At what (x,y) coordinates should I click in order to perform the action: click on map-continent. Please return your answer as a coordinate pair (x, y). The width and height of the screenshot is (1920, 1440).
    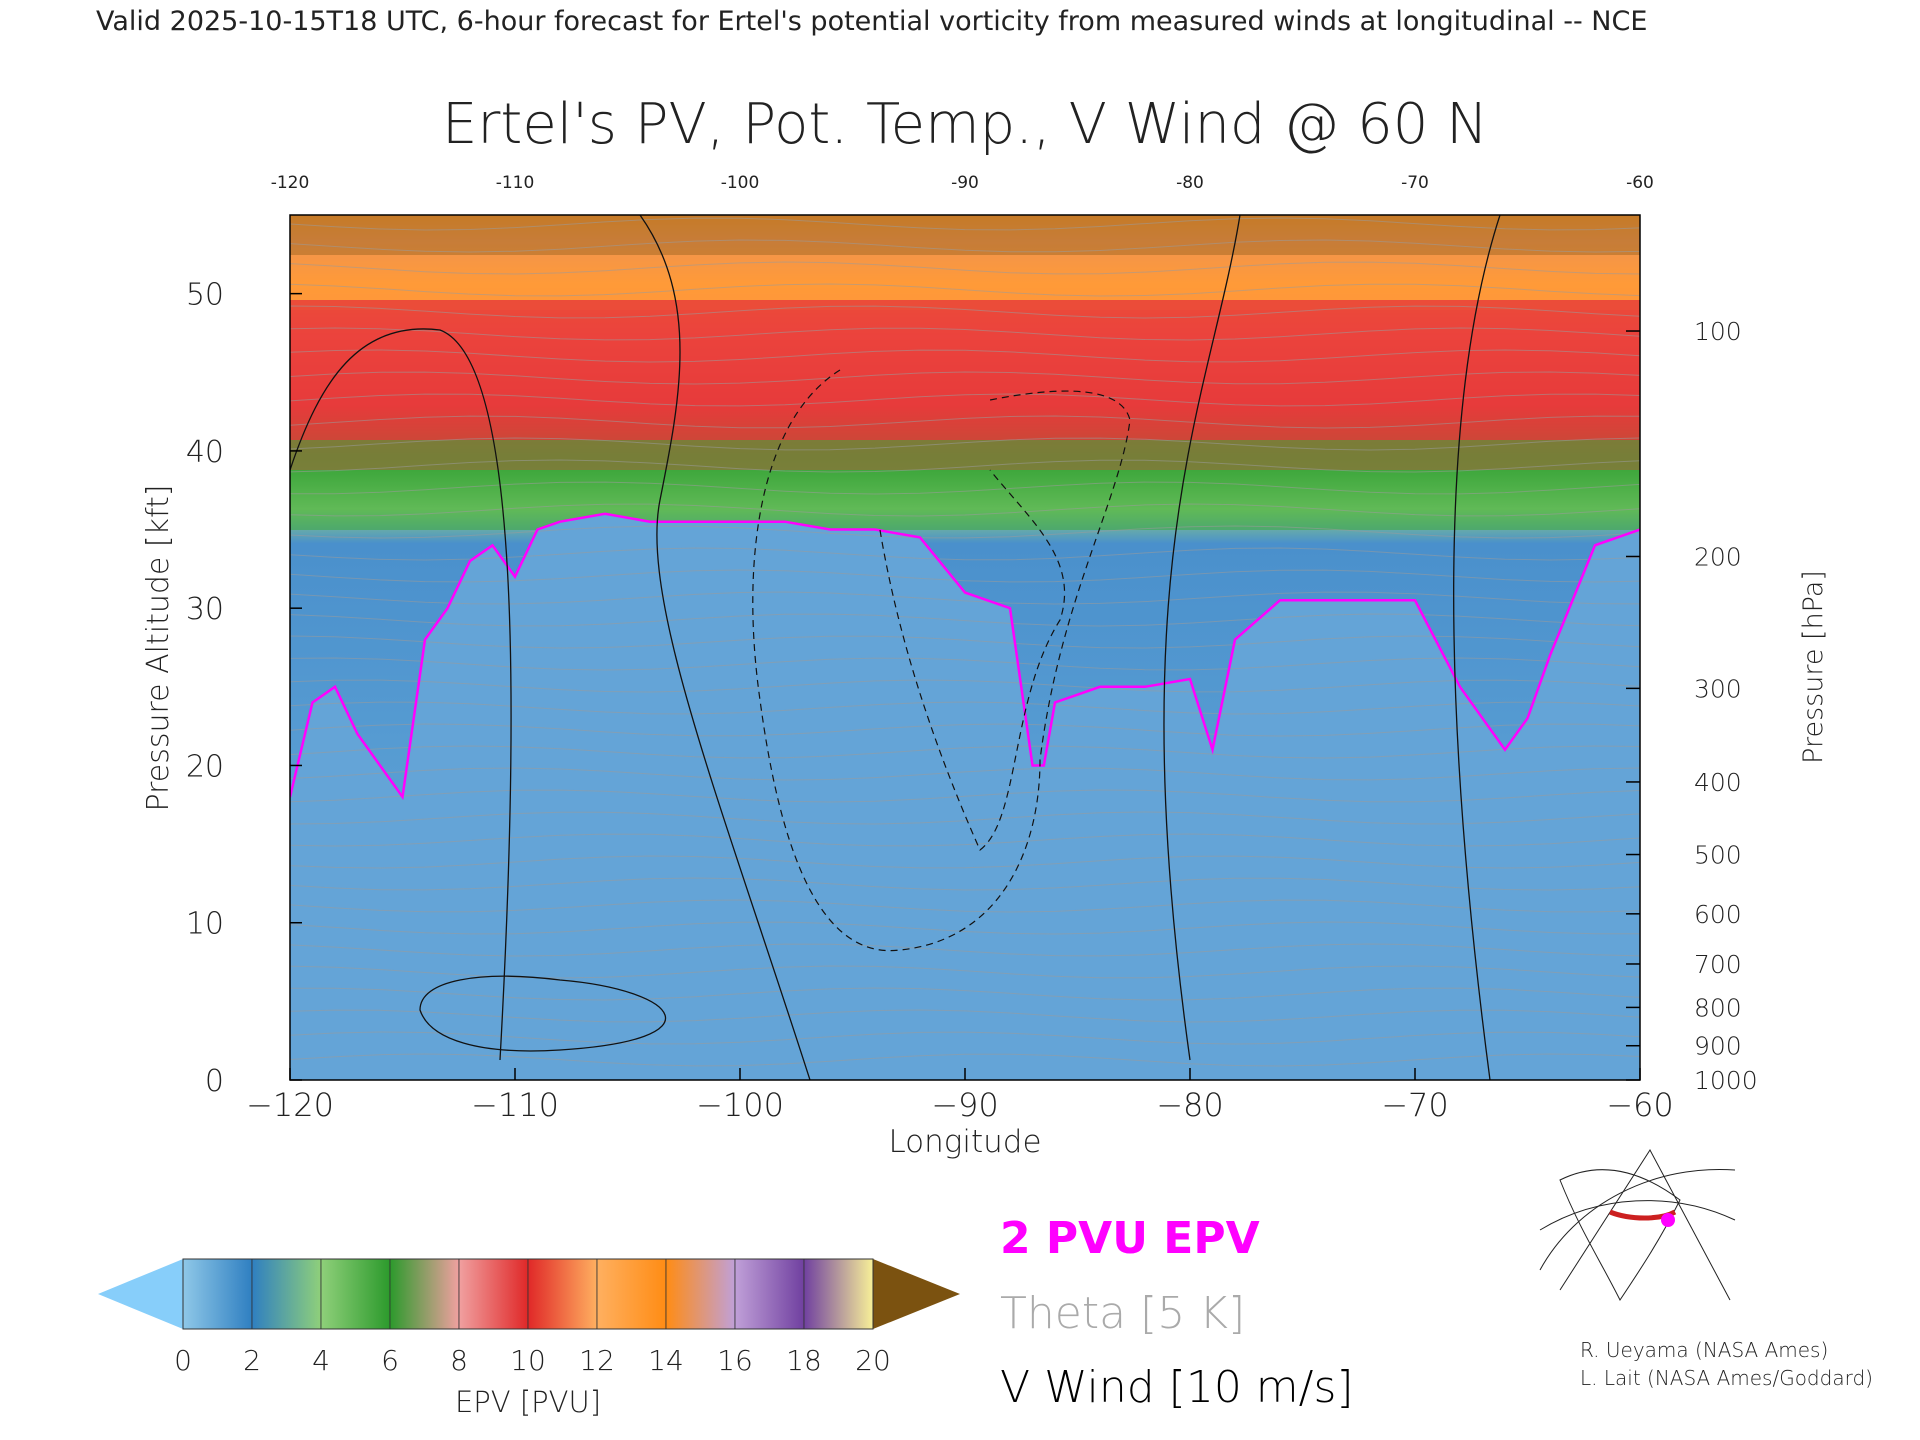
    Looking at the image, I should click on (1620, 1235).